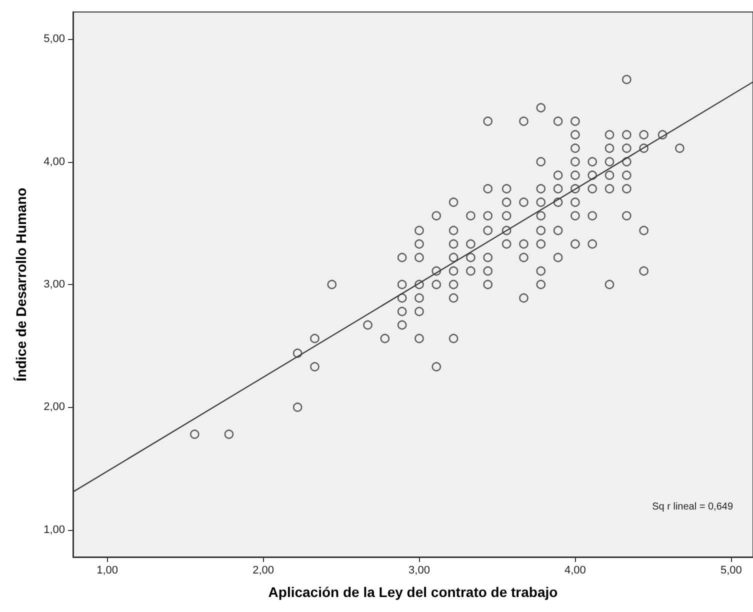 The height and width of the screenshot is (612, 753). I want to click on y-tick-label: 3,00, so click(54, 284).